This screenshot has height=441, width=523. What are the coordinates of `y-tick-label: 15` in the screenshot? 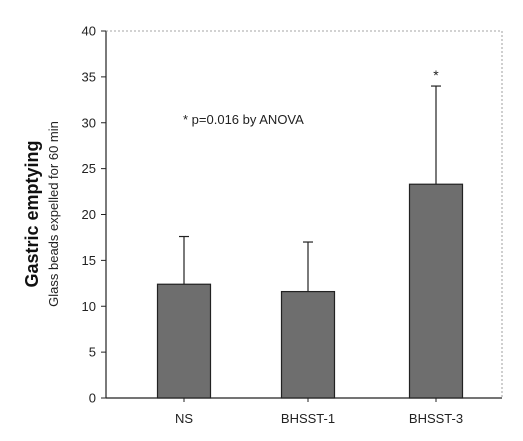 It's located at (89, 260).